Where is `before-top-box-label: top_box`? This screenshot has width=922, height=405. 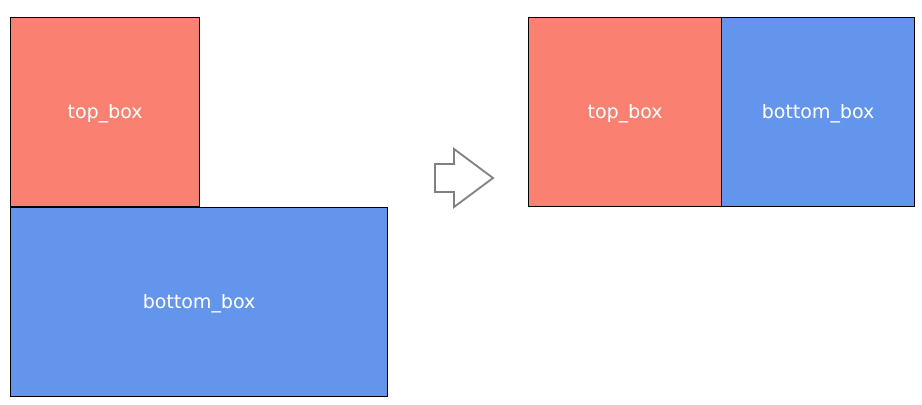
before-top-box-label: top_box is located at coordinates (105, 112).